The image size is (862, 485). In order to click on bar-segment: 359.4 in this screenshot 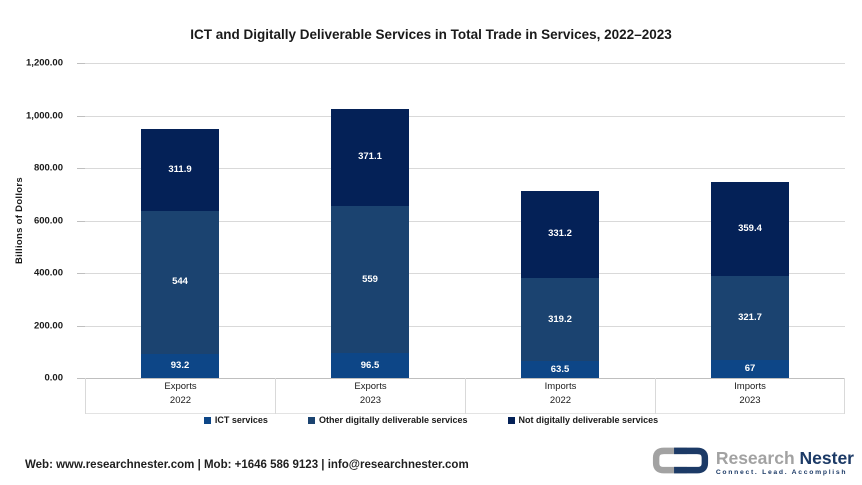, I will do `click(750, 228)`.